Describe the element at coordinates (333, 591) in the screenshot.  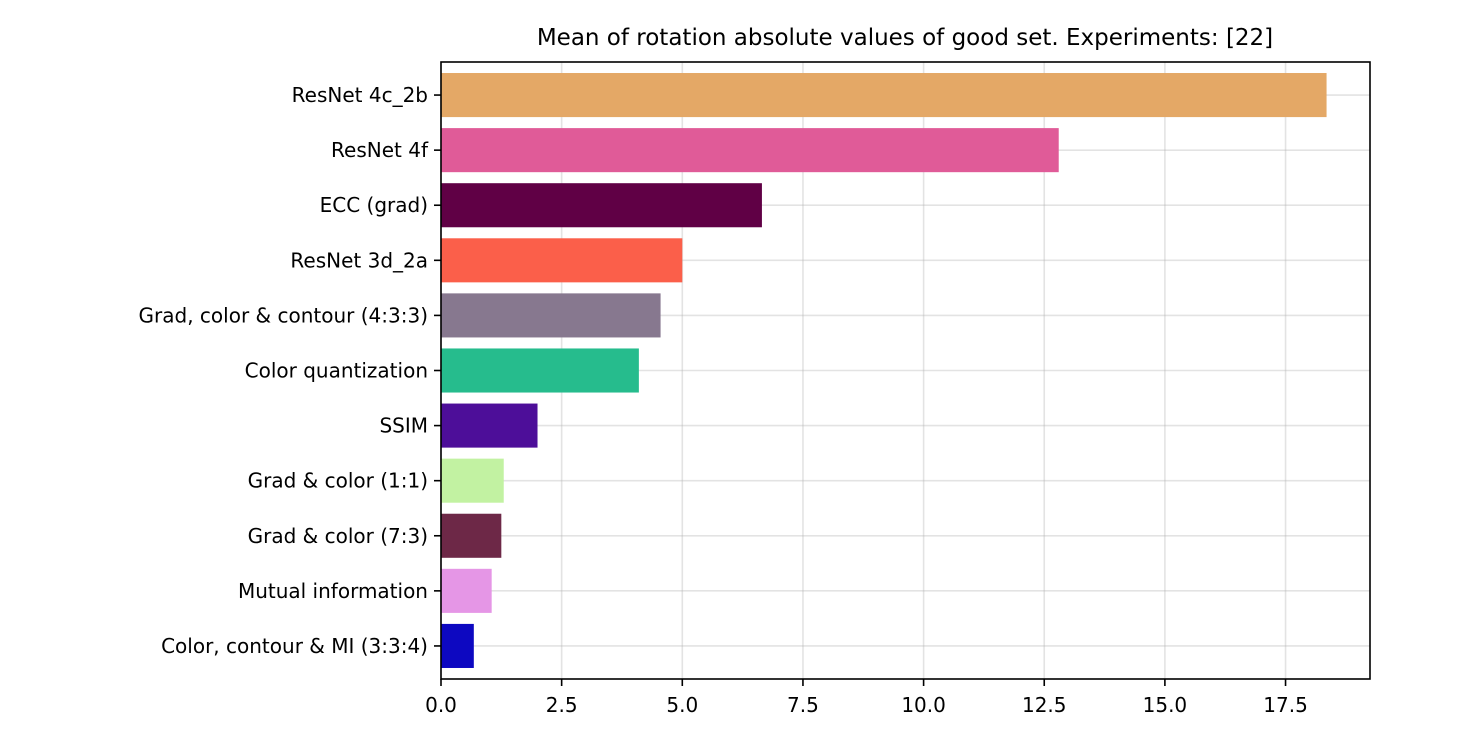
I see `y-tick-label: Mutual information` at that location.